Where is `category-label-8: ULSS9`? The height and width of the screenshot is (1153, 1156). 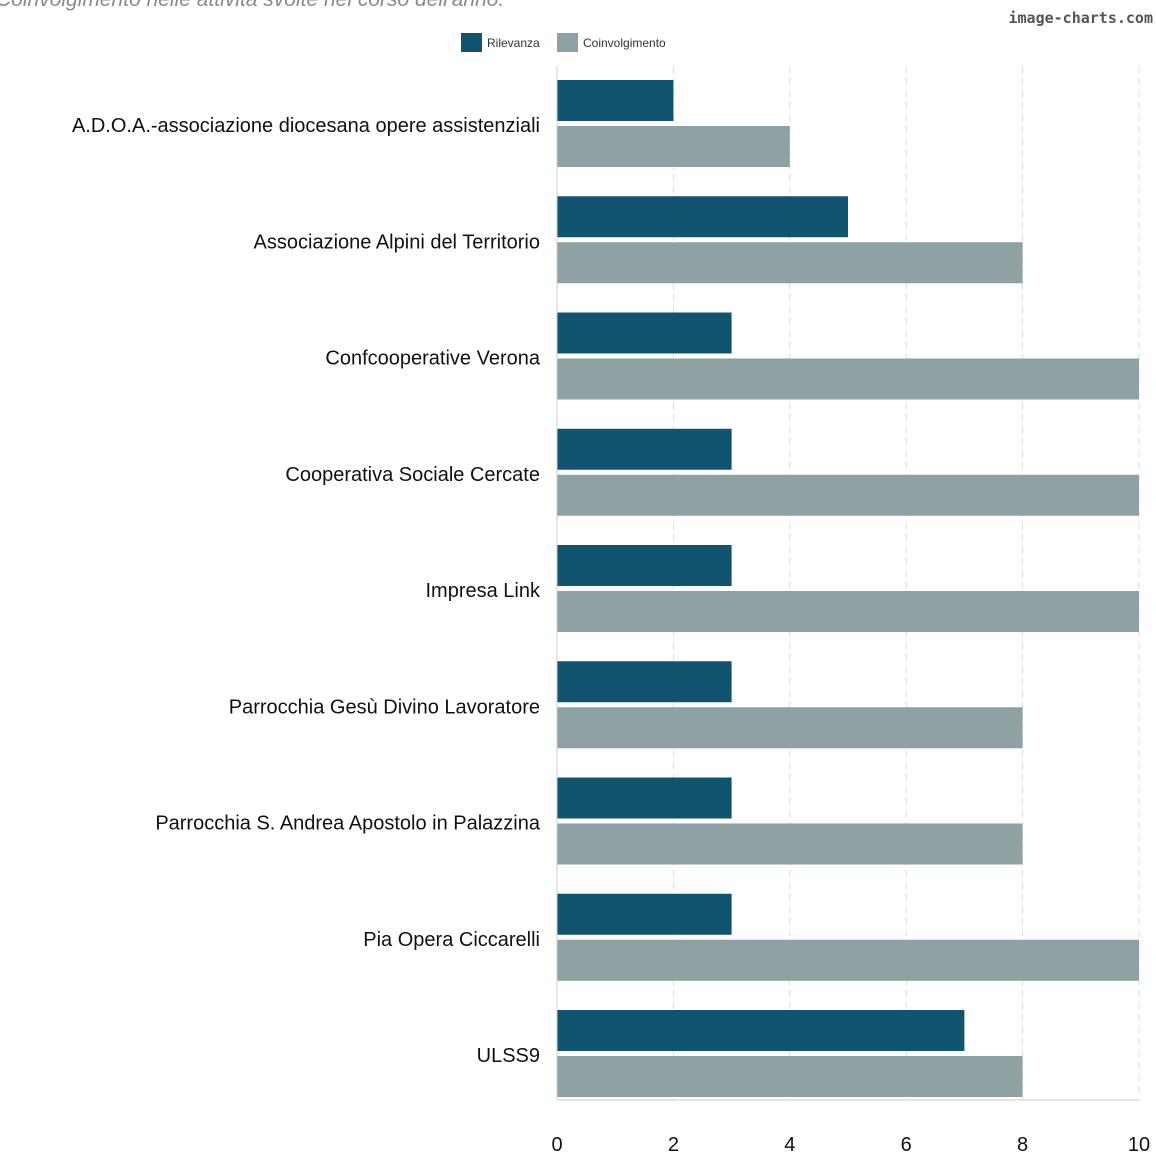 category-label-8: ULSS9 is located at coordinates (508, 1056).